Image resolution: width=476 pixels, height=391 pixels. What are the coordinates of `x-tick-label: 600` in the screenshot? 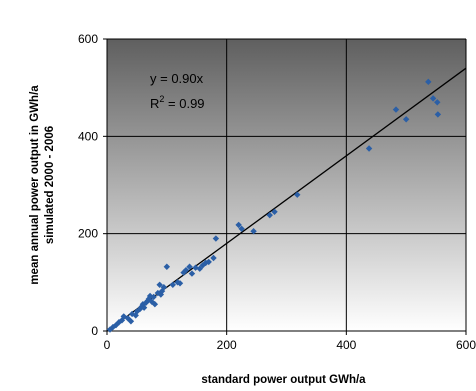 It's located at (466, 345).